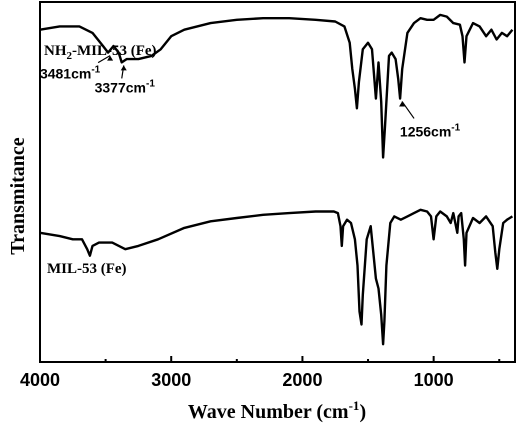  What do you see at coordinates (171, 380) in the screenshot?
I see `x-tick-label-3000: 3000` at bounding box center [171, 380].